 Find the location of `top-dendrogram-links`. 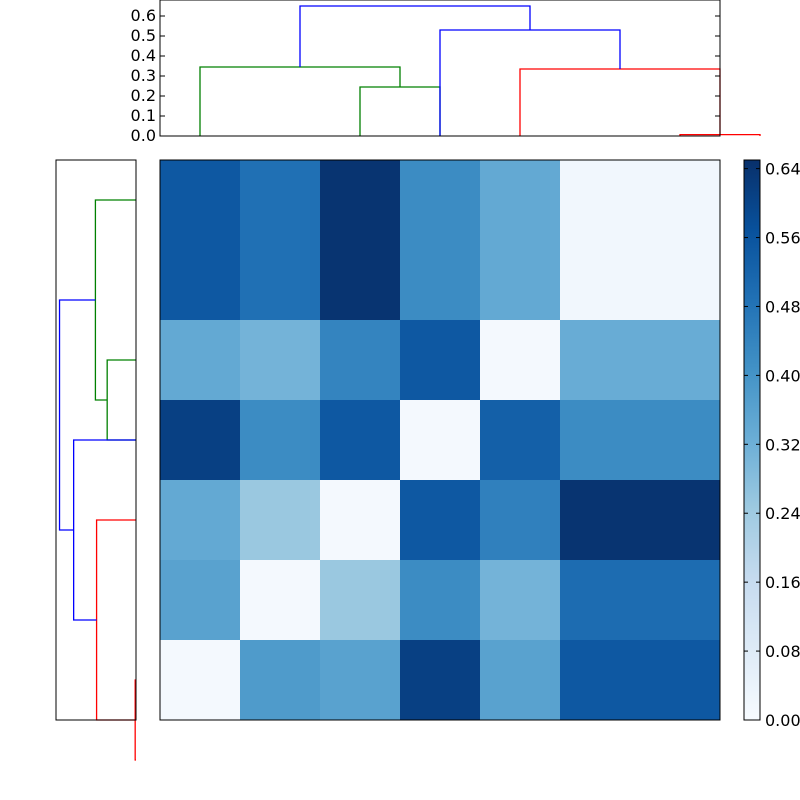

top-dendrogram-links is located at coordinates (480, 70).